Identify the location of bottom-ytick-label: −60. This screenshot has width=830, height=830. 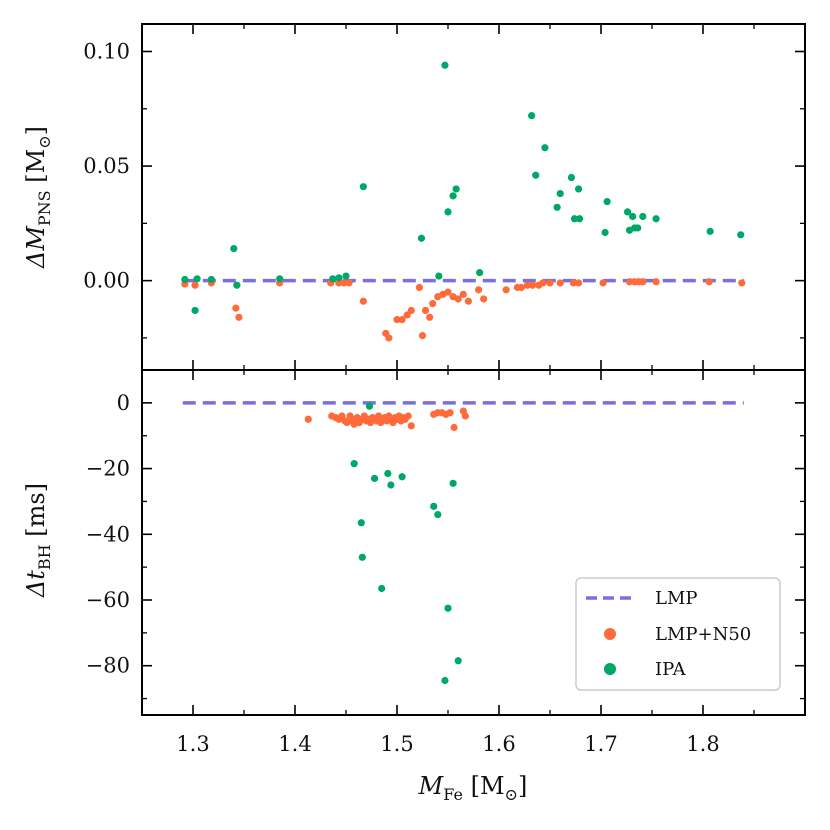
(108, 600).